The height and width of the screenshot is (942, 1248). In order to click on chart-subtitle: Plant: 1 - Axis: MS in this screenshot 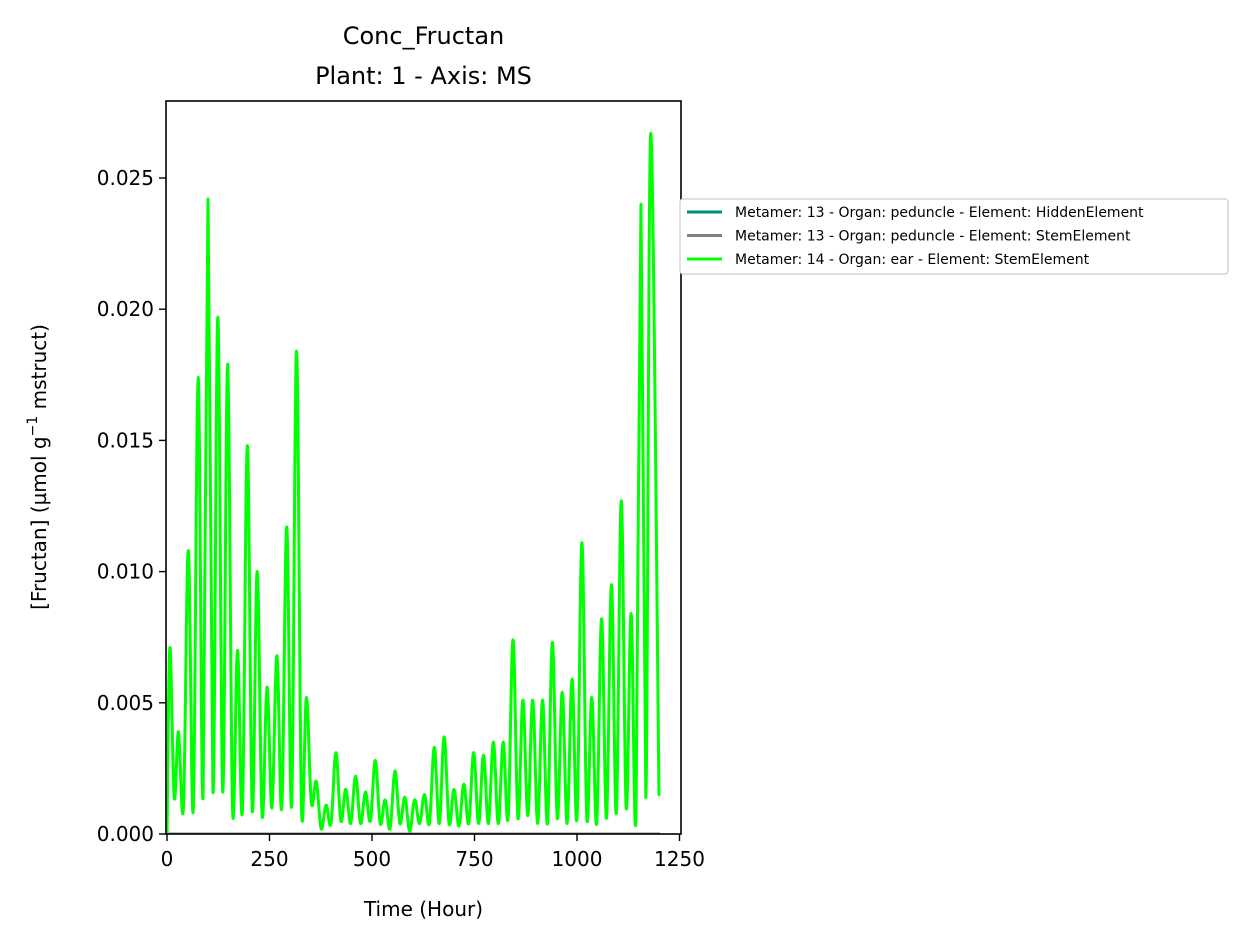, I will do `click(423, 76)`.